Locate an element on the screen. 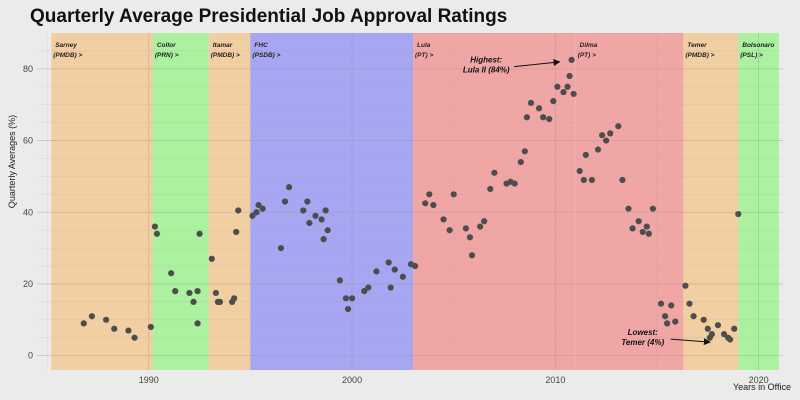  x-tick-label: 1990 is located at coordinates (149, 380).